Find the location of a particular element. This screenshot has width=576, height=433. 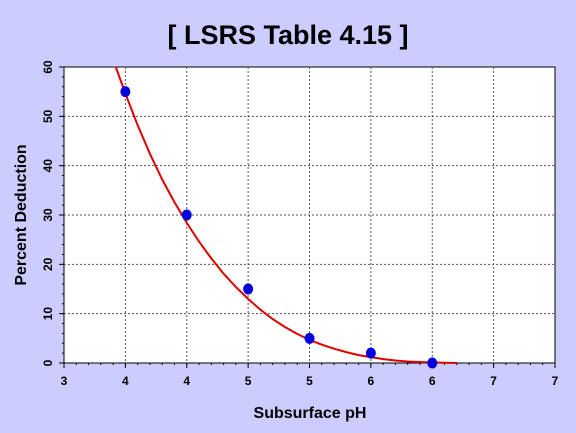

y-tick-labels: 0 10 20 30 40 50 60 is located at coordinates (48, 213).